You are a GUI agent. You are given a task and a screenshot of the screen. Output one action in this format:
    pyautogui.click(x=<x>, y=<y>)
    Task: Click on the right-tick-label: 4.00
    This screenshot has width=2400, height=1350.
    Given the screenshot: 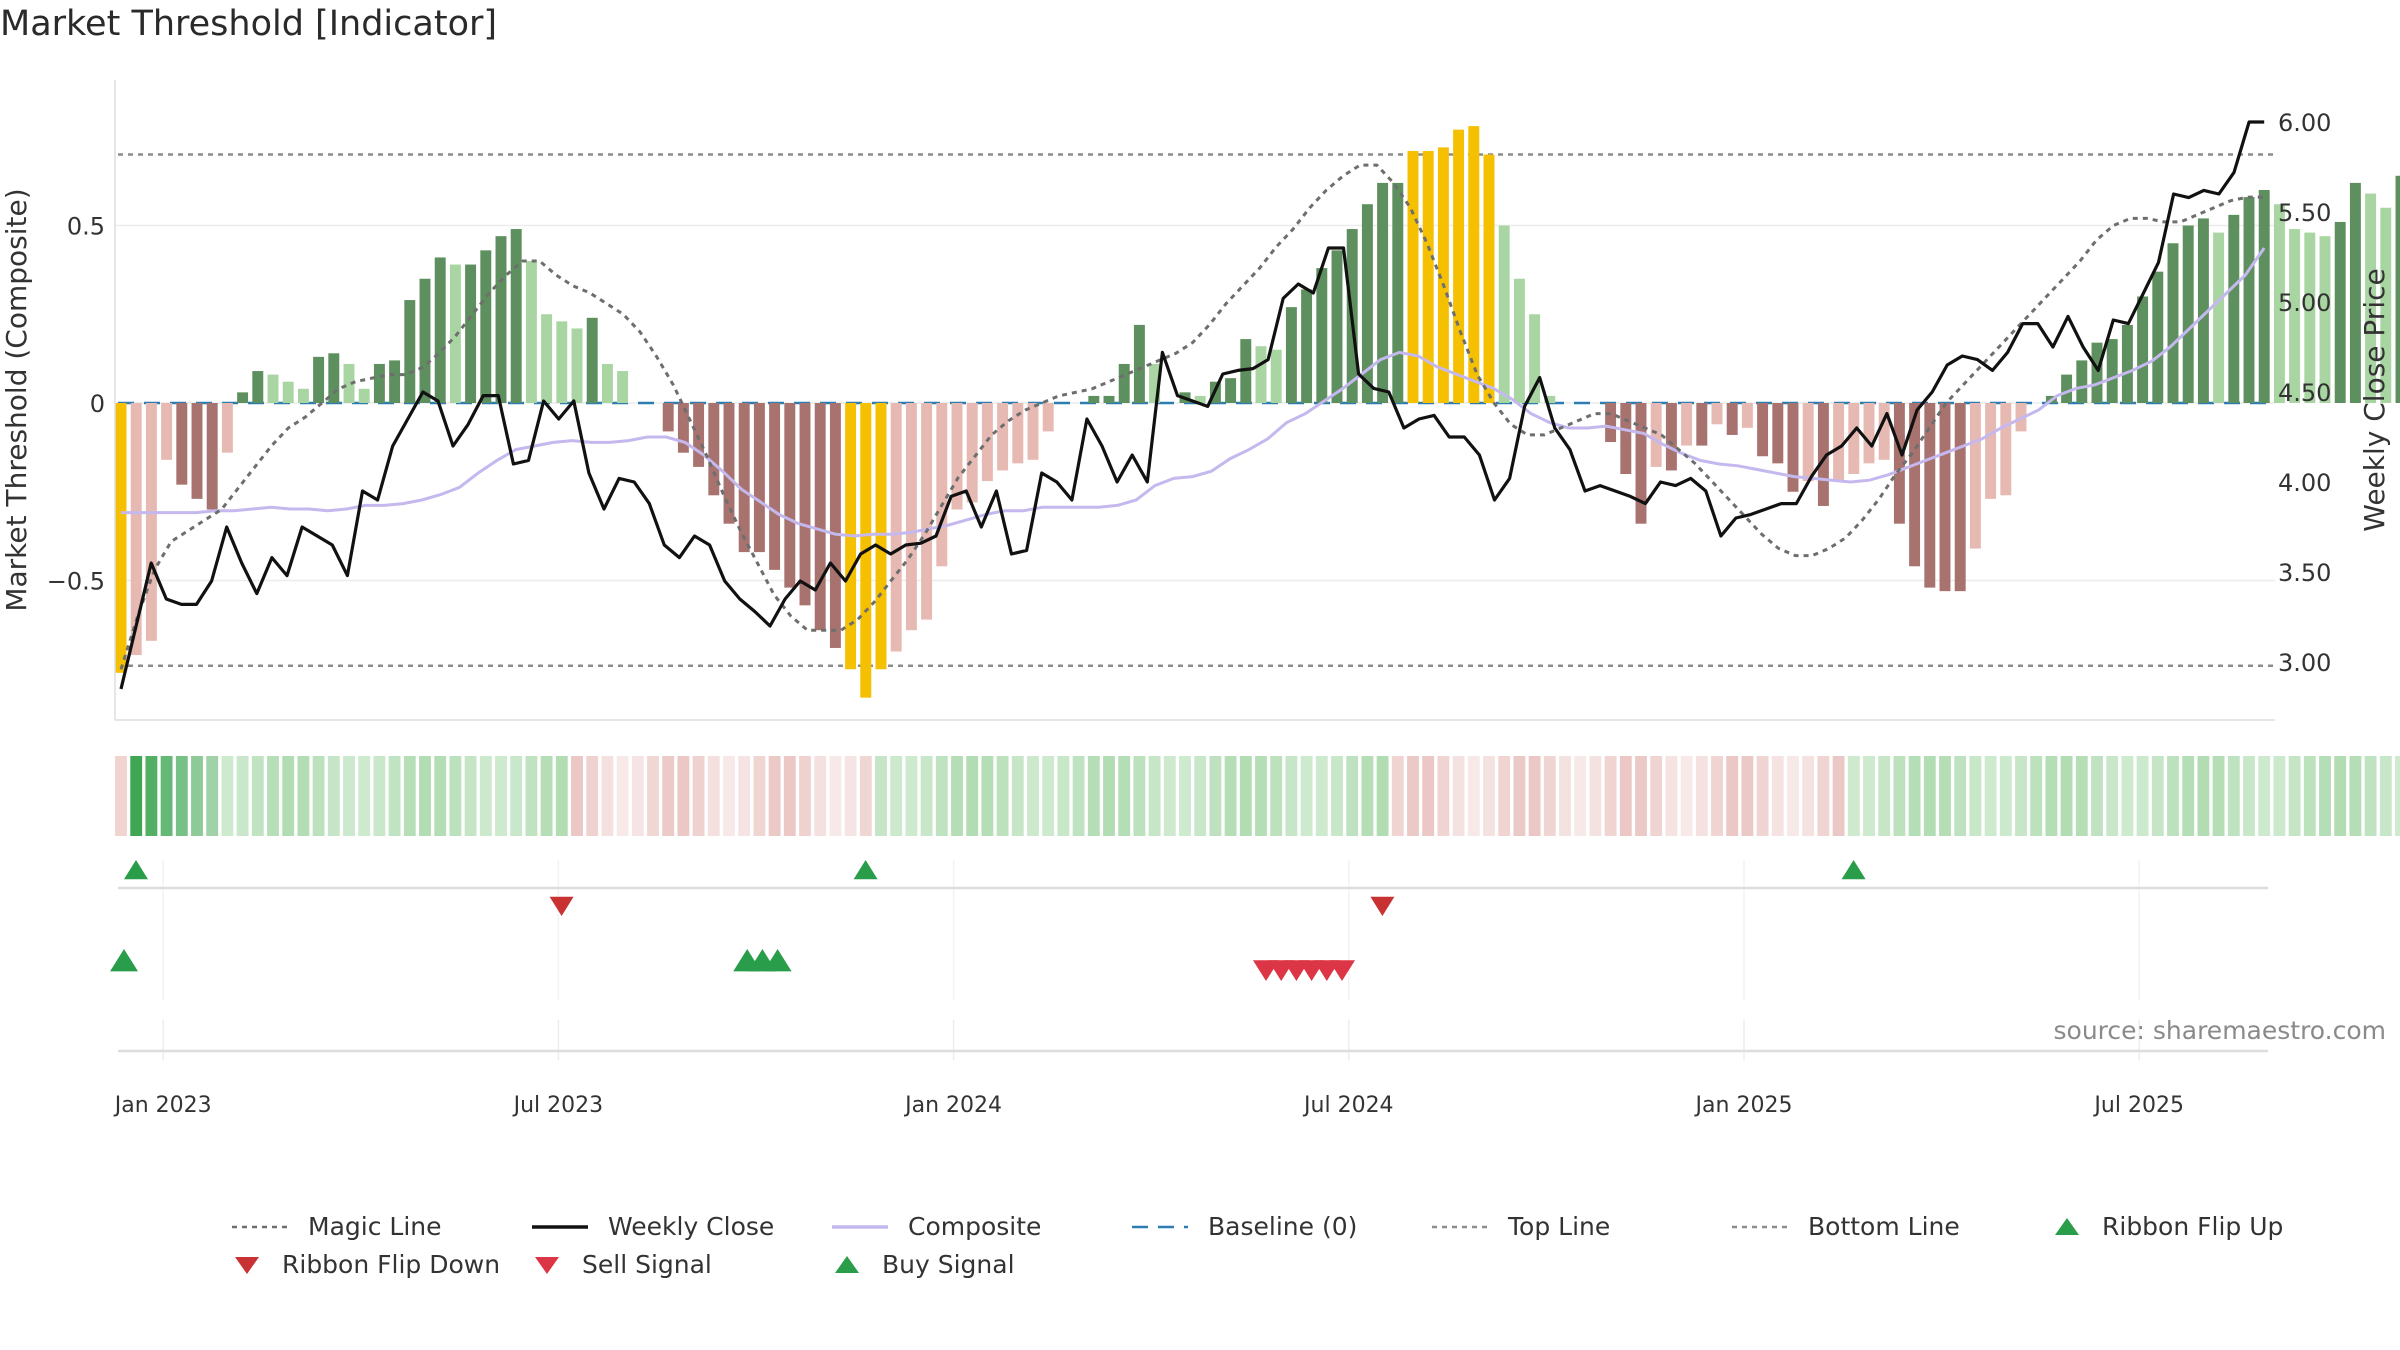 What is the action you would take?
    pyautogui.click(x=2304, y=483)
    